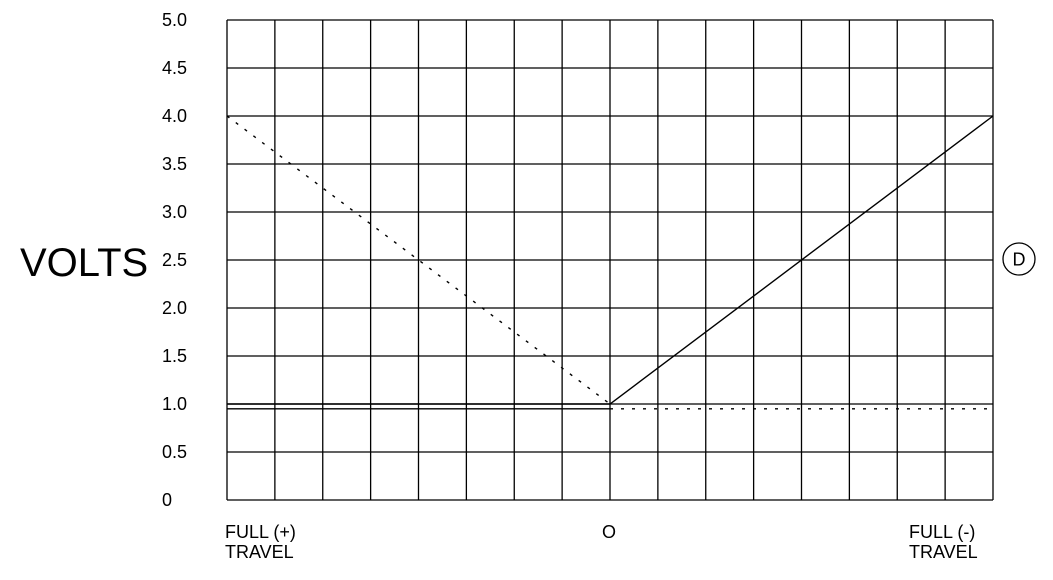 This screenshot has width=1053, height=580. Describe the element at coordinates (174, 452) in the screenshot. I see `y-tick-label: 0.5` at that location.